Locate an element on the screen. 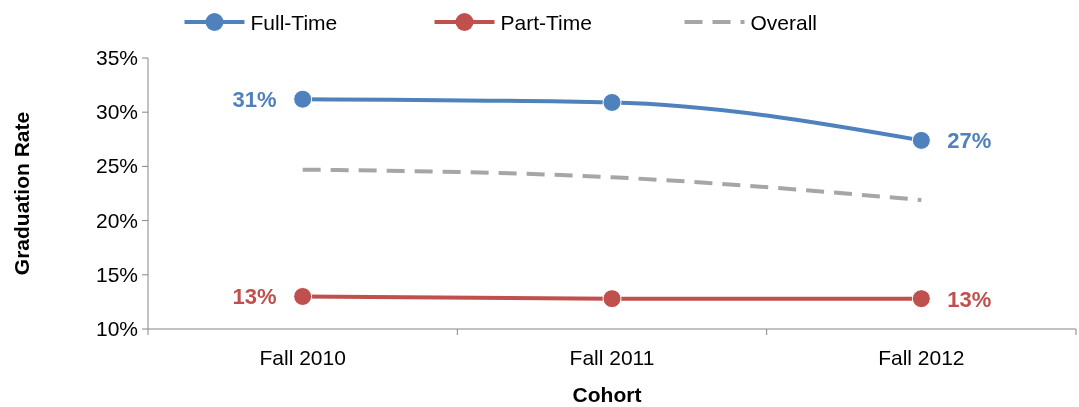 Image resolution: width=1079 pixels, height=407 pixels. x-tick-label: Fall 2010 is located at coordinates (302, 357).